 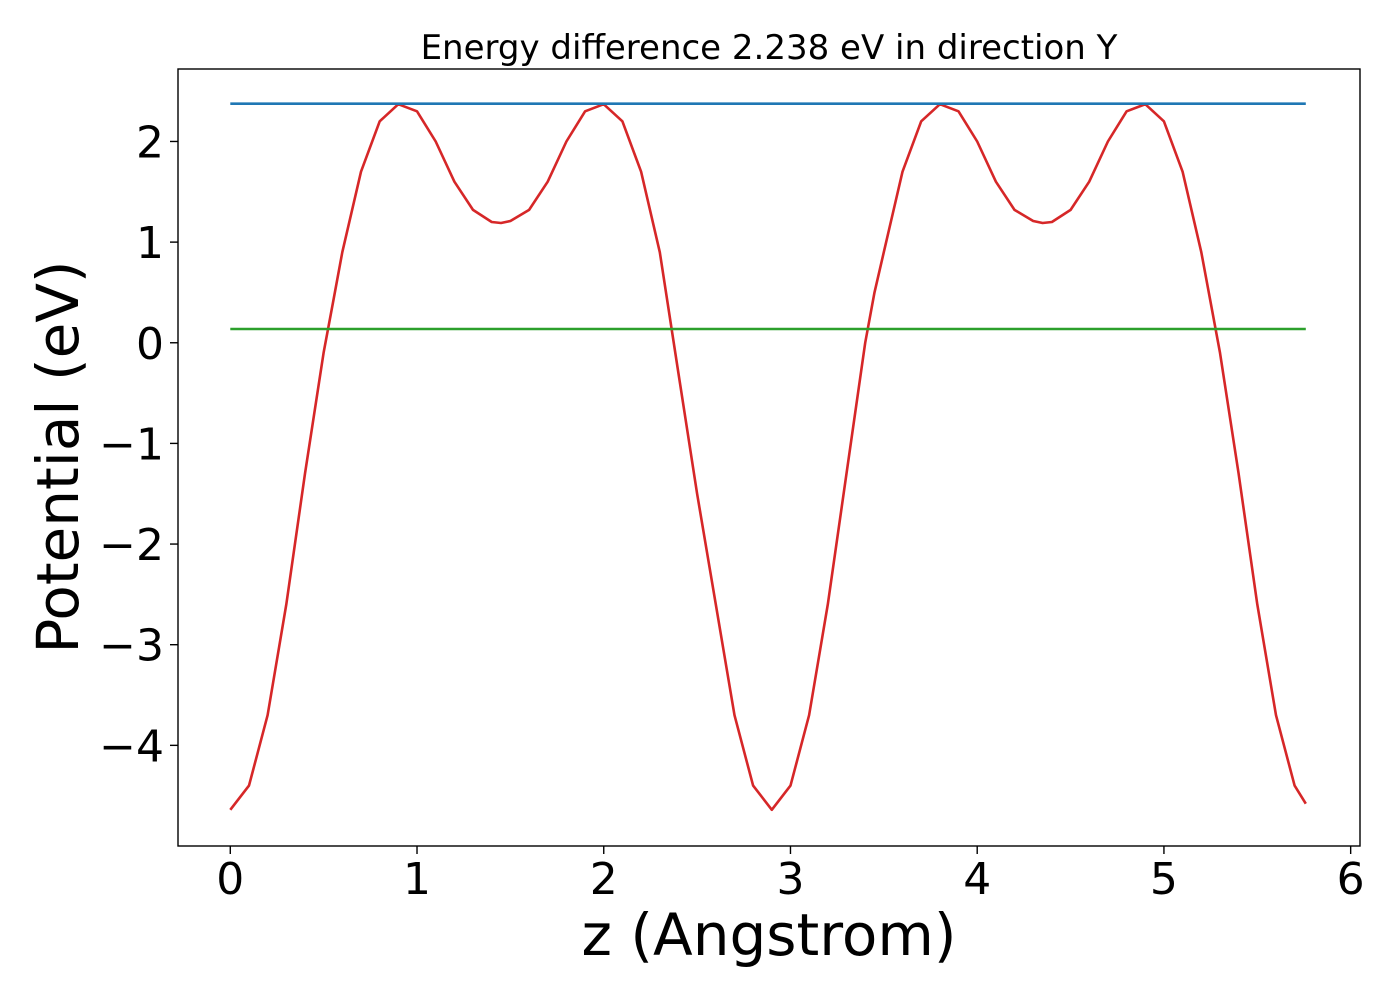 What do you see at coordinates (1351, 879) in the screenshot?
I see `x-tick-label: 6` at bounding box center [1351, 879].